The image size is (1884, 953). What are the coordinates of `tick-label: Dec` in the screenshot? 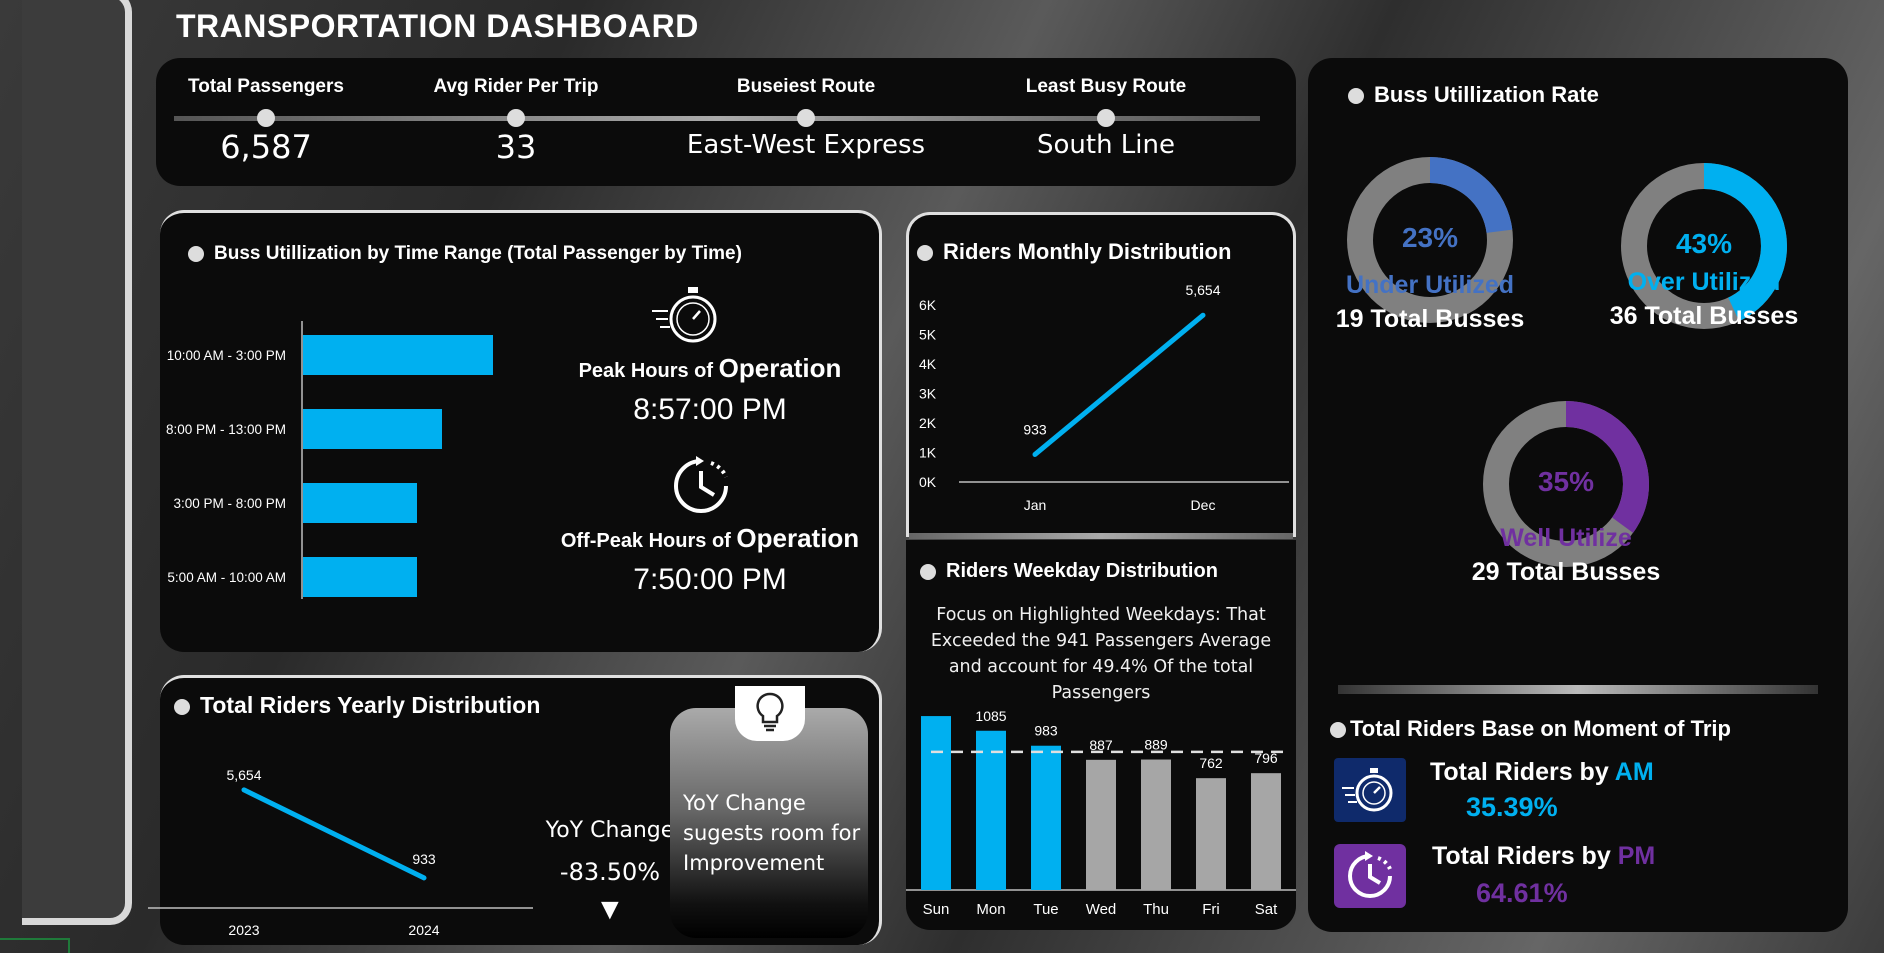 It's located at (1203, 505).